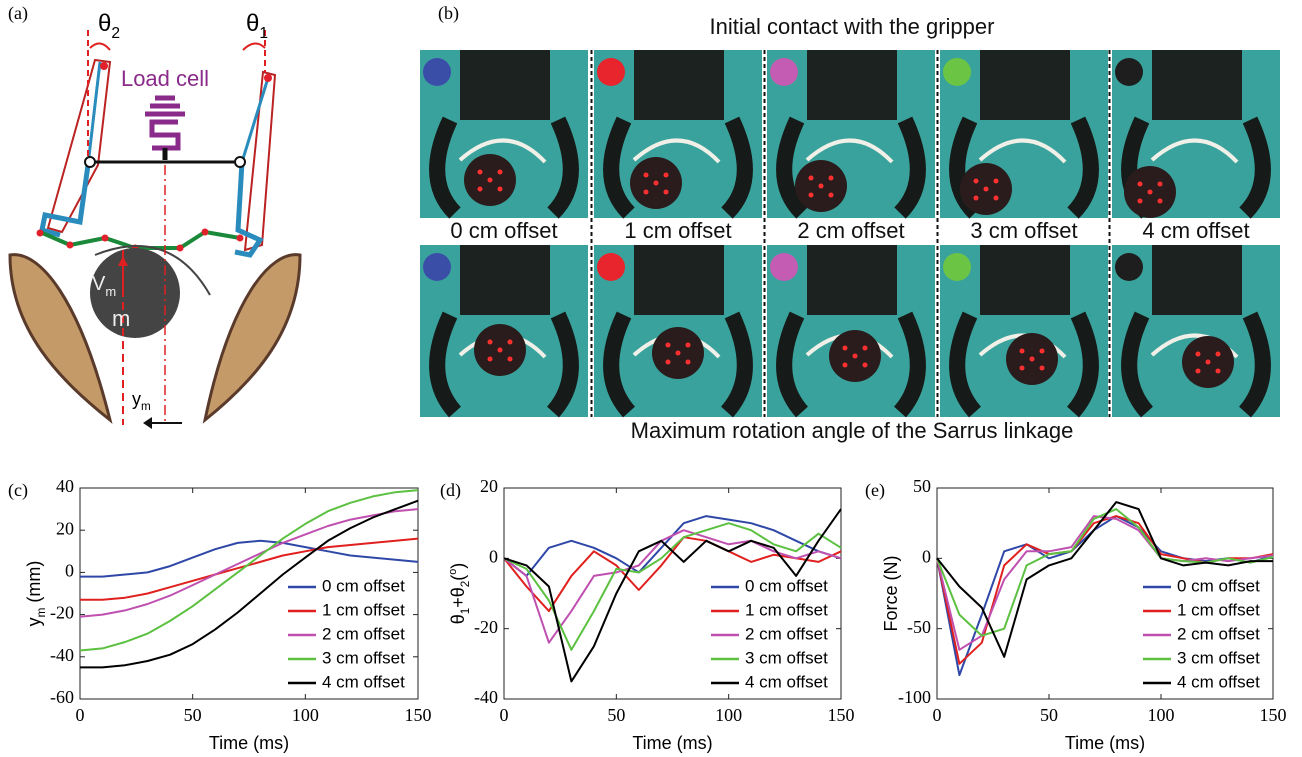 Image resolution: width=1302 pixels, height=757 pixels. Describe the element at coordinates (152, 270) in the screenshot. I see `contact-arc` at that location.